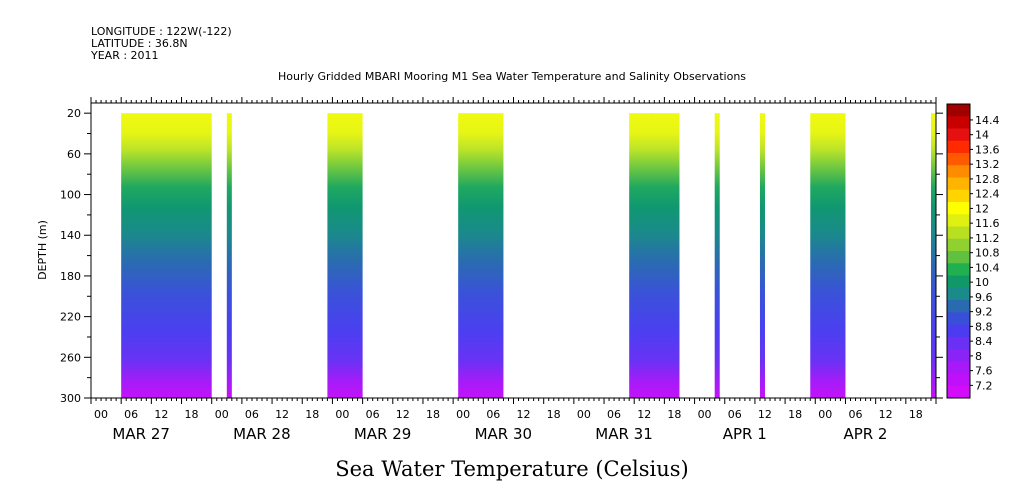  What do you see at coordinates (70, 195) in the screenshot?
I see `y-tick-label: 100` at bounding box center [70, 195].